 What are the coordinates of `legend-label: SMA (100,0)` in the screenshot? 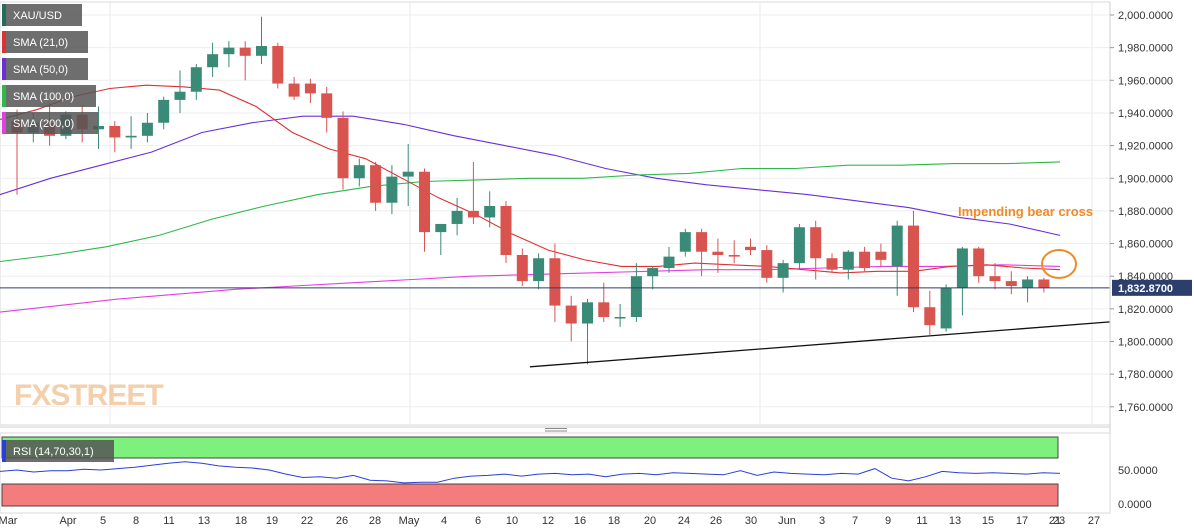 It's located at (43, 97).